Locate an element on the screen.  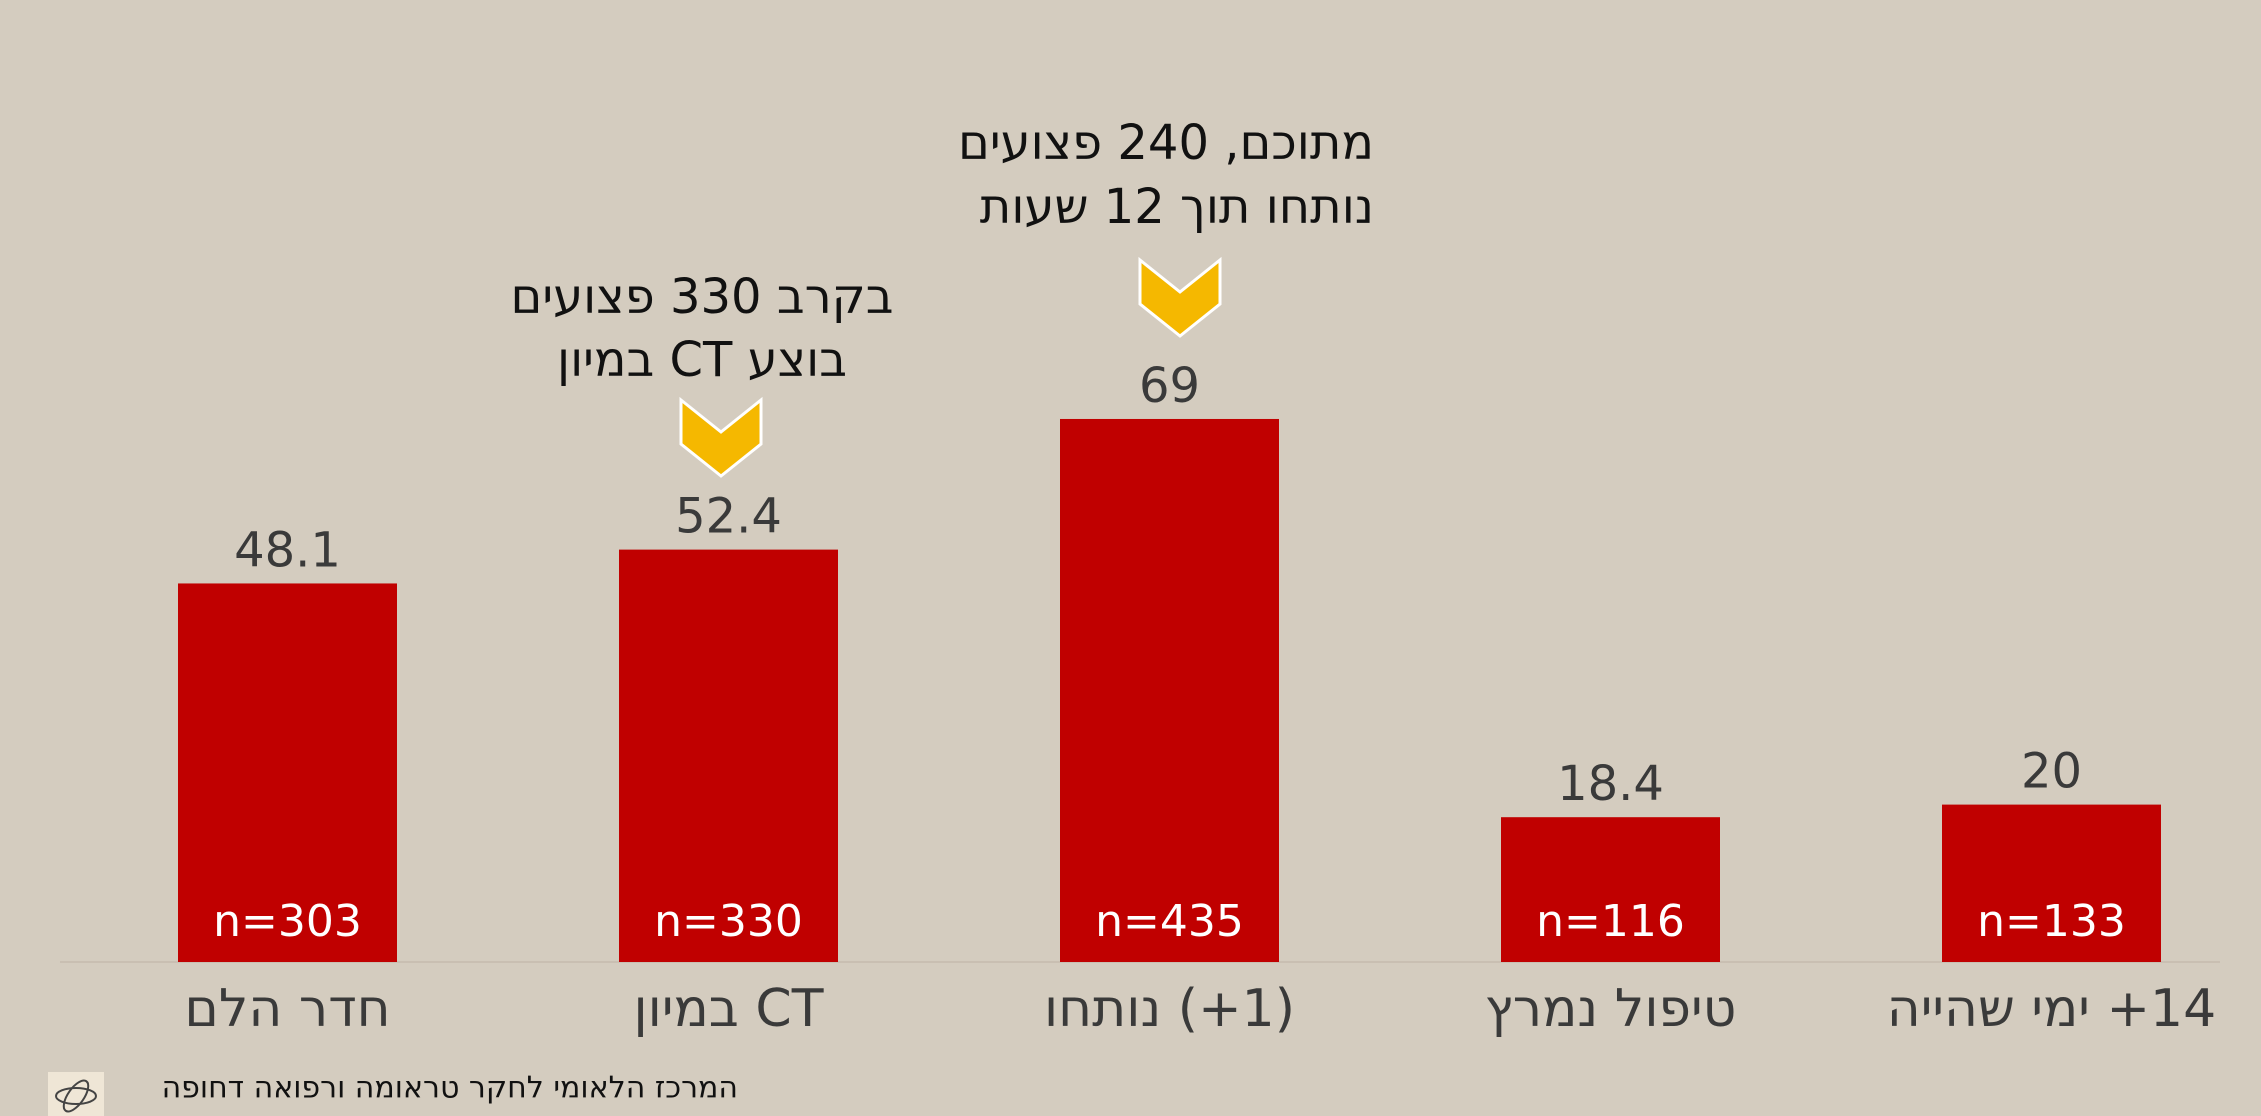
annotation: נותחו תוך 12 שעות is located at coordinates (1177, 207).